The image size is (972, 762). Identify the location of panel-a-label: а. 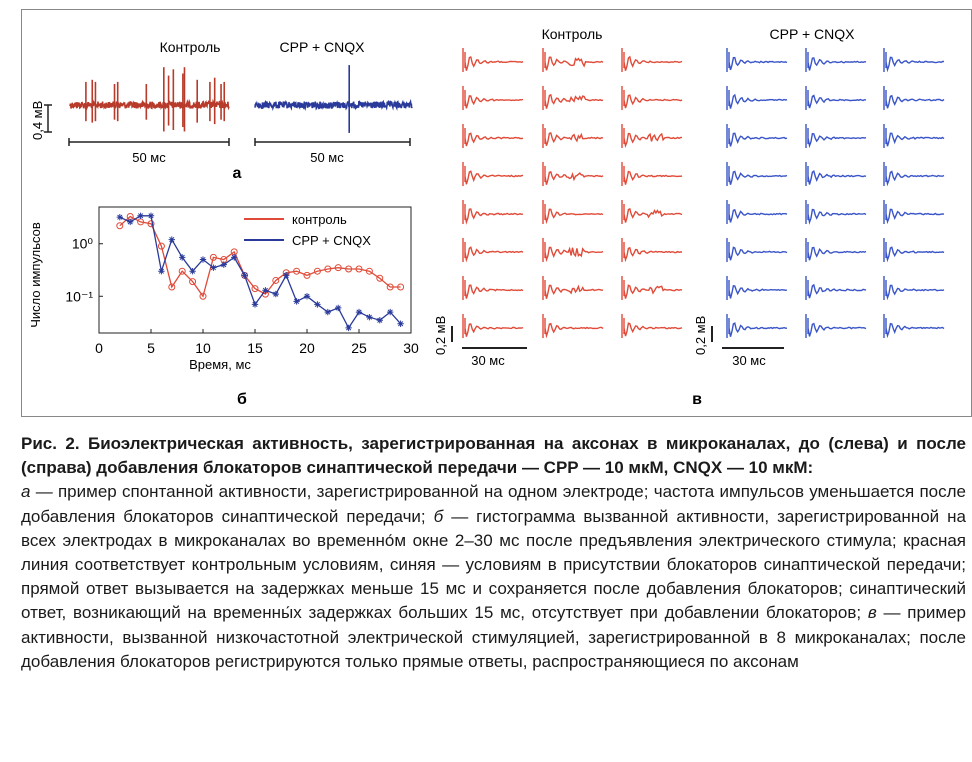
(237, 173).